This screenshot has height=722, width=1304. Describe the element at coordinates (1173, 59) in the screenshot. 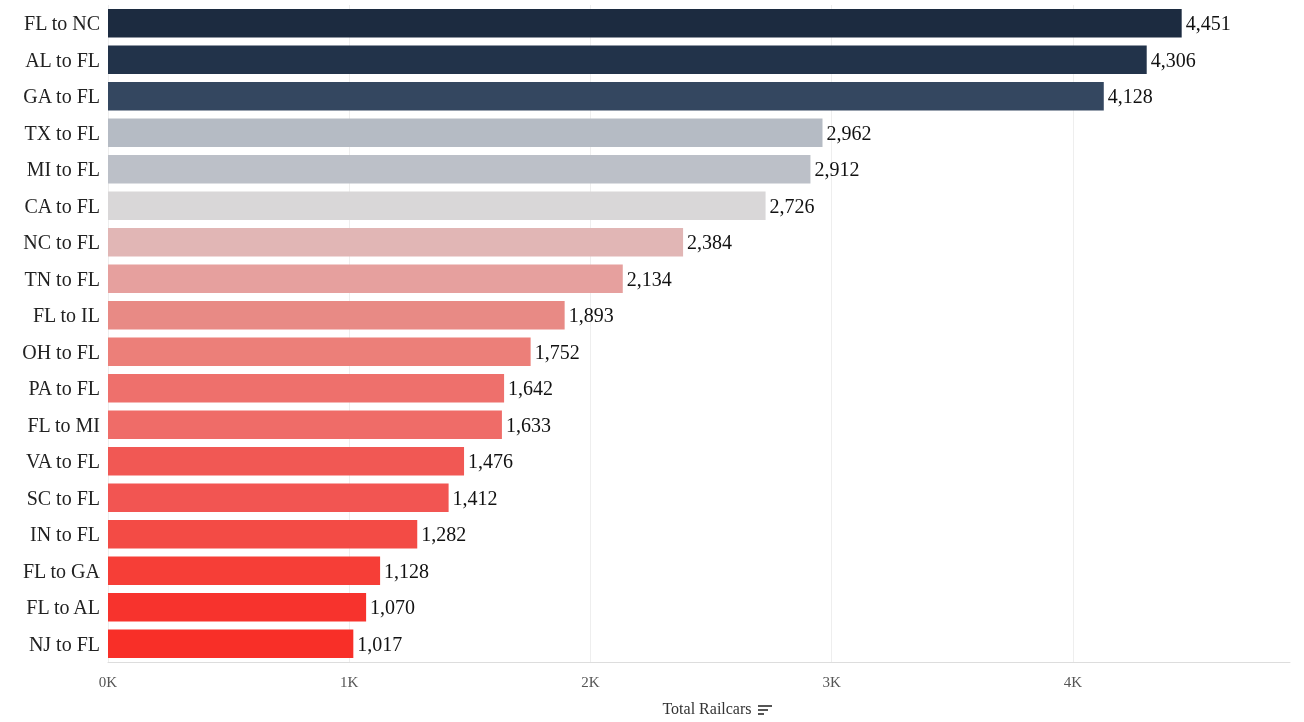

I see `data-label: 4,306` at that location.